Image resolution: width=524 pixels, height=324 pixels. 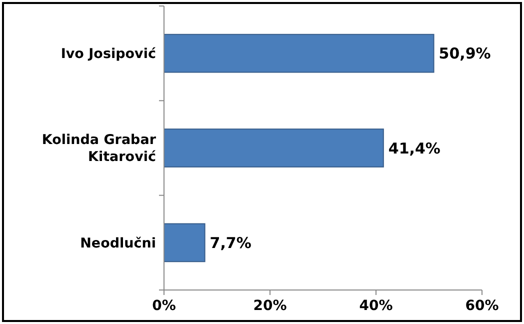 What do you see at coordinates (482, 306) in the screenshot?
I see `x-tick-label: 60%` at bounding box center [482, 306].